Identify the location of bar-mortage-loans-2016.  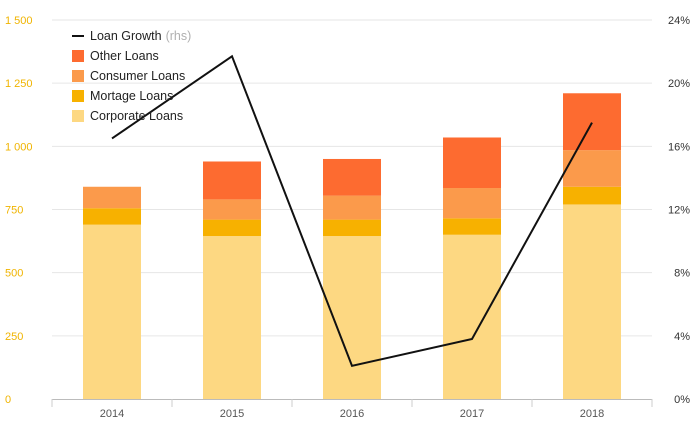
(352, 228).